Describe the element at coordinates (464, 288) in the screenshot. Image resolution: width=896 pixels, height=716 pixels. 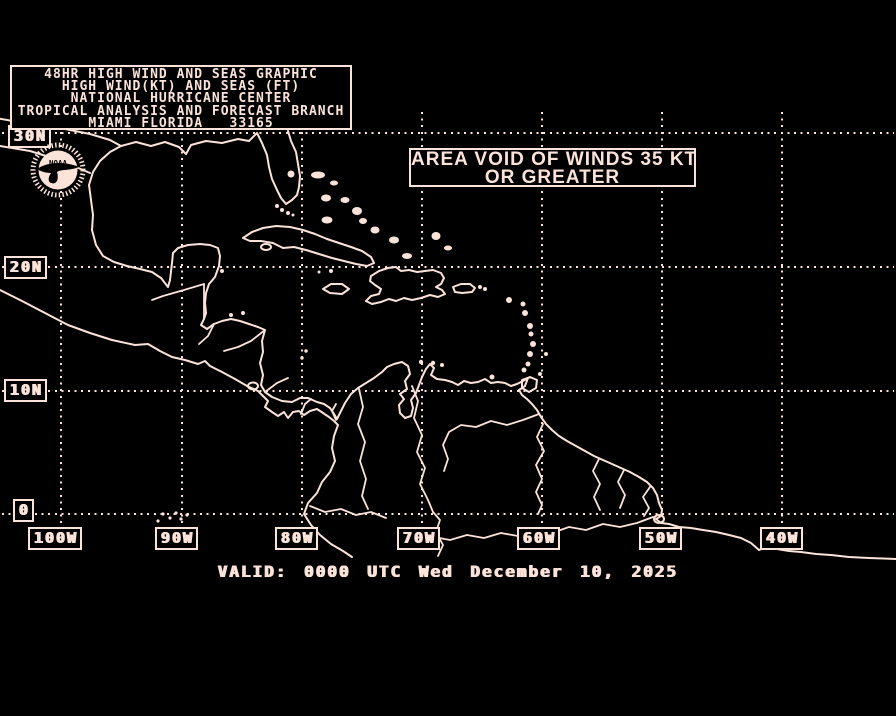
I see `puerto-rico` at that location.